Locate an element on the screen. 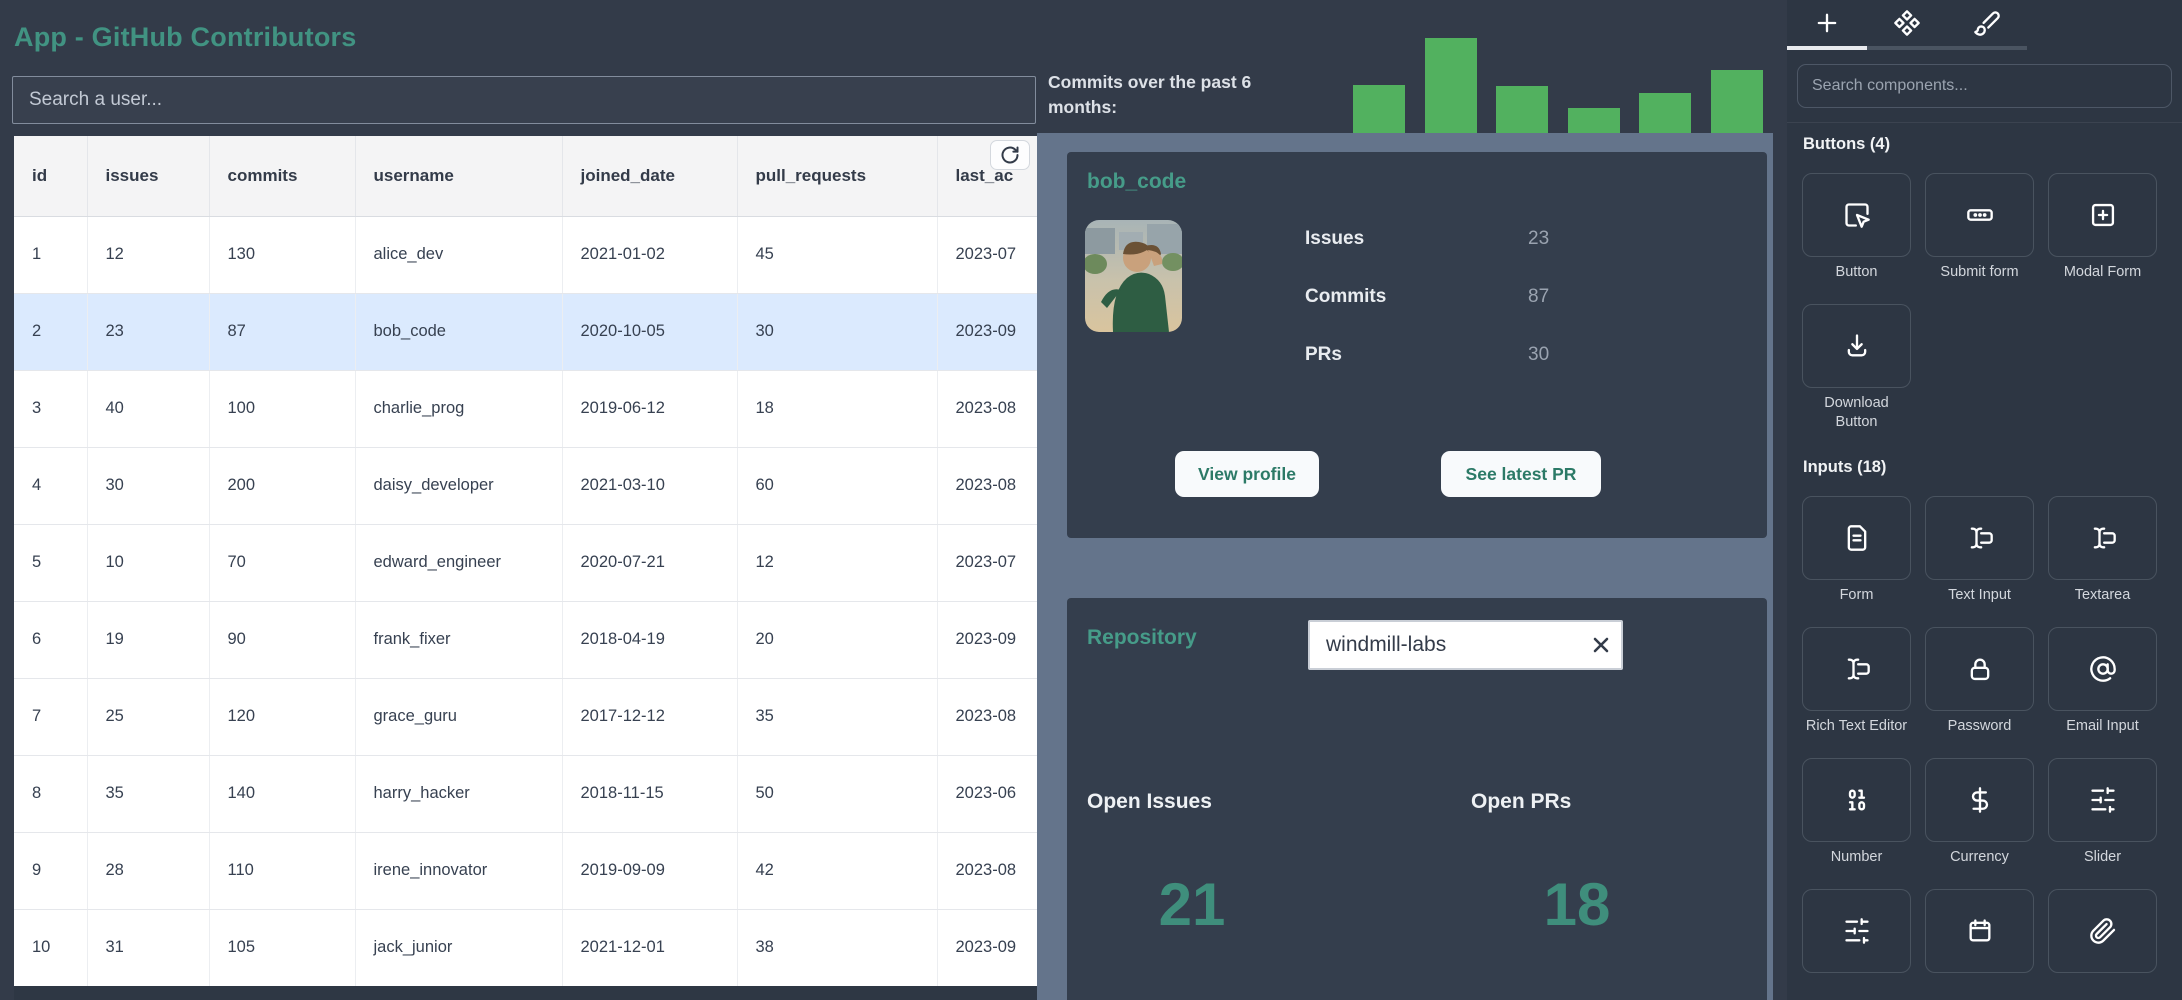 The width and height of the screenshot is (2182, 1000). paperclip-icon is located at coordinates (2103, 931).